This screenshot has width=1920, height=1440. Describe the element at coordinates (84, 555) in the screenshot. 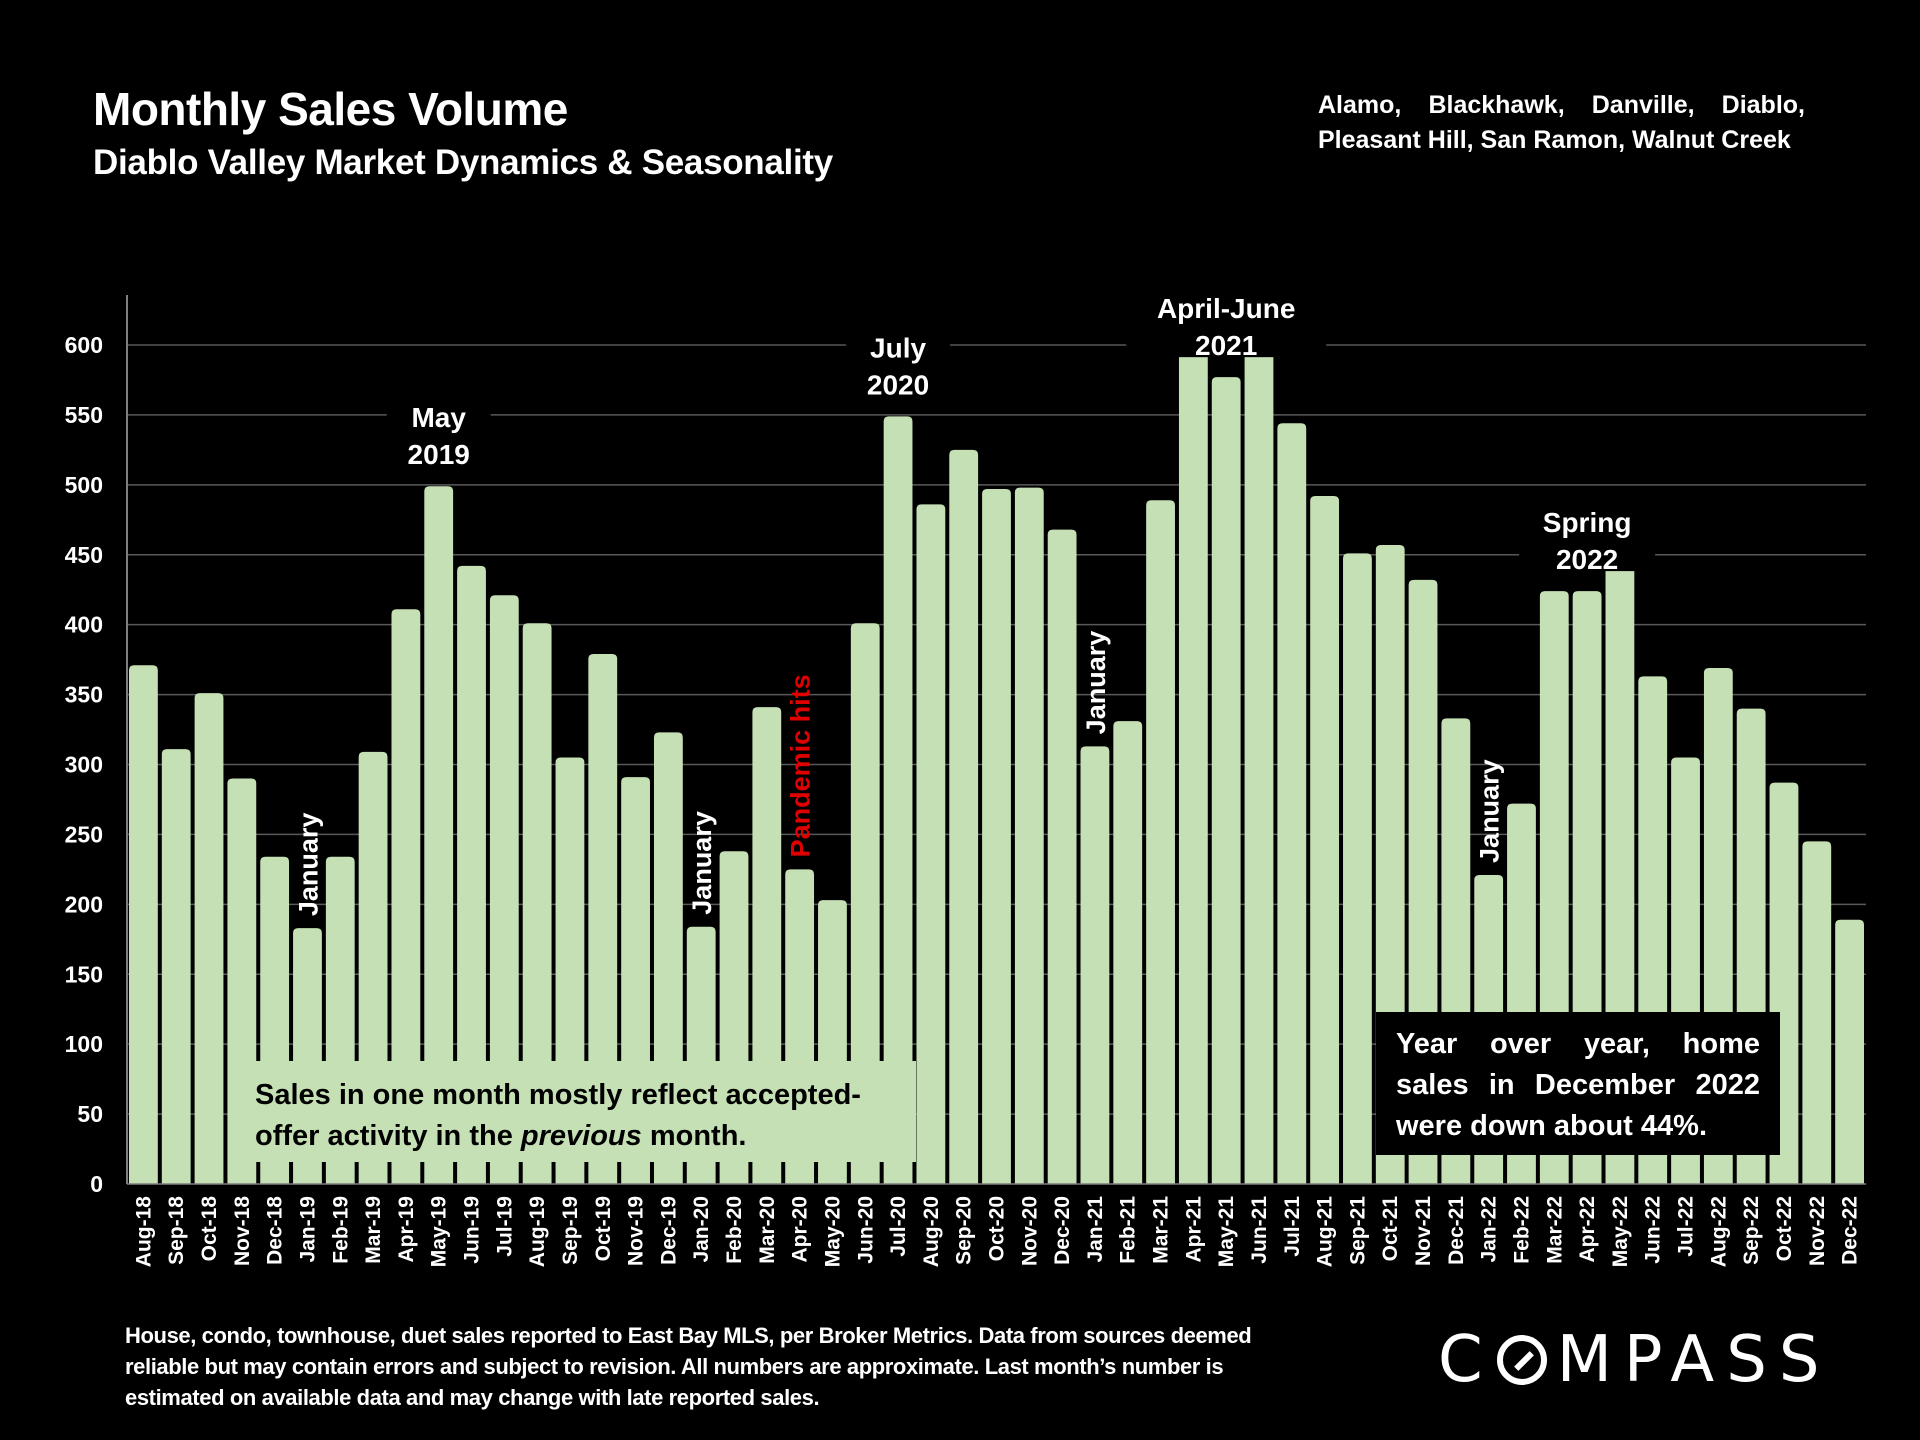

I see `y-tick-450: 450` at that location.